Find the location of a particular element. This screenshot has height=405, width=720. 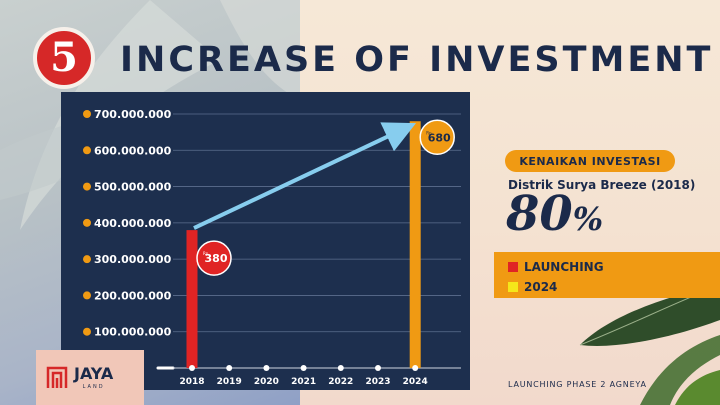

kpi-label-pill: KENAIKAN INVESTASI is located at coordinates (590, 161).